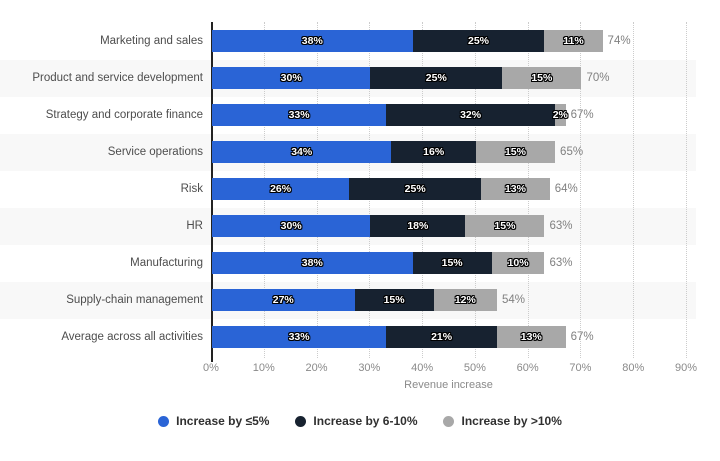 Image resolution: width=720 pixels, height=461 pixels. What do you see at coordinates (134, 300) in the screenshot?
I see `category-label: Supply-chain management` at bounding box center [134, 300].